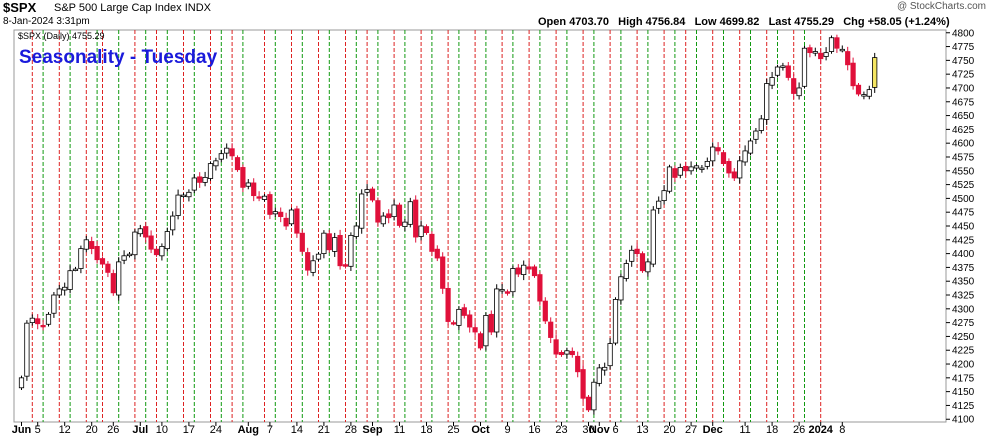 The image size is (990, 438). I want to click on watermark: @ StockCharts.com, so click(941, 6).